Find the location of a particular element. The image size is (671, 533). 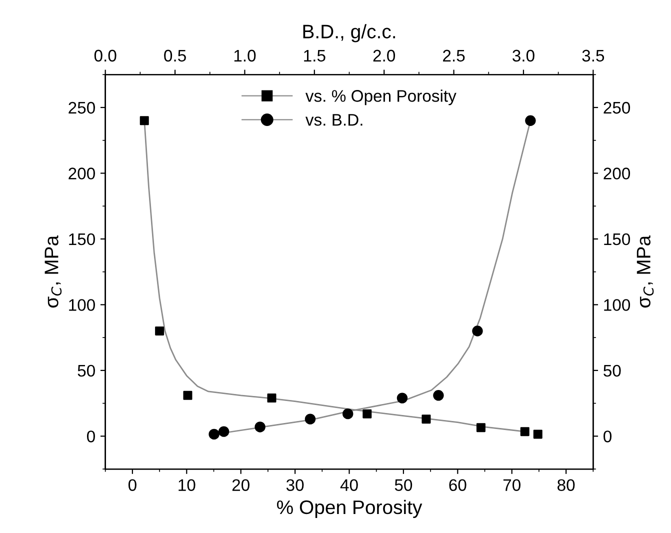

x-tick-label: 10 is located at coordinates (187, 485).